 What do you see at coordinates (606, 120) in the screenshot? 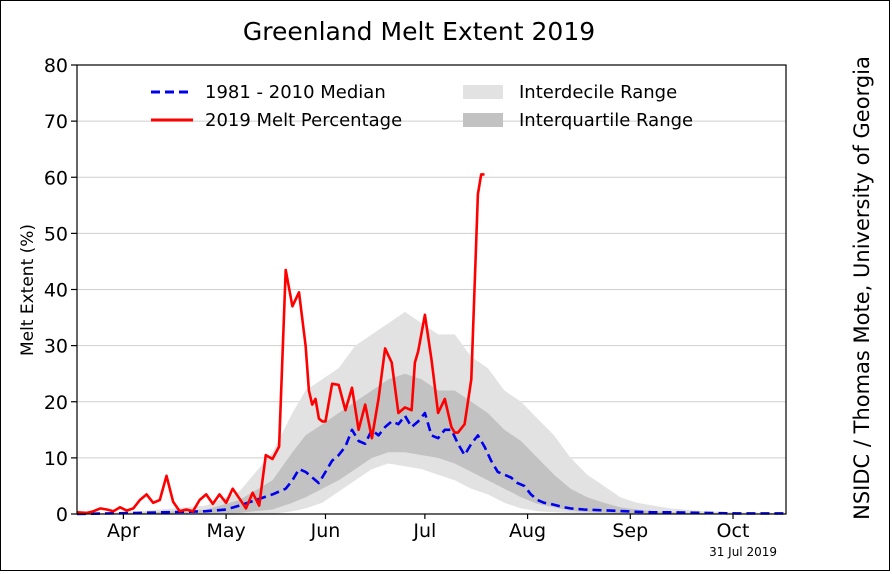
I see `legend-interquartile-label: Interquartile Range` at bounding box center [606, 120].